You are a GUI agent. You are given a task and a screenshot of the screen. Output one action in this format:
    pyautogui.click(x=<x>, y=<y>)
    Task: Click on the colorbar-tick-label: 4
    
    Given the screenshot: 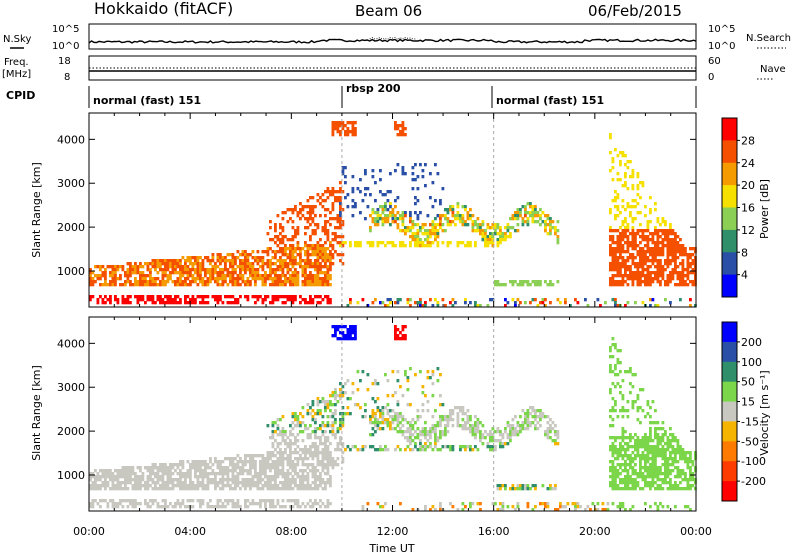 What is the action you would take?
    pyautogui.click(x=744, y=275)
    